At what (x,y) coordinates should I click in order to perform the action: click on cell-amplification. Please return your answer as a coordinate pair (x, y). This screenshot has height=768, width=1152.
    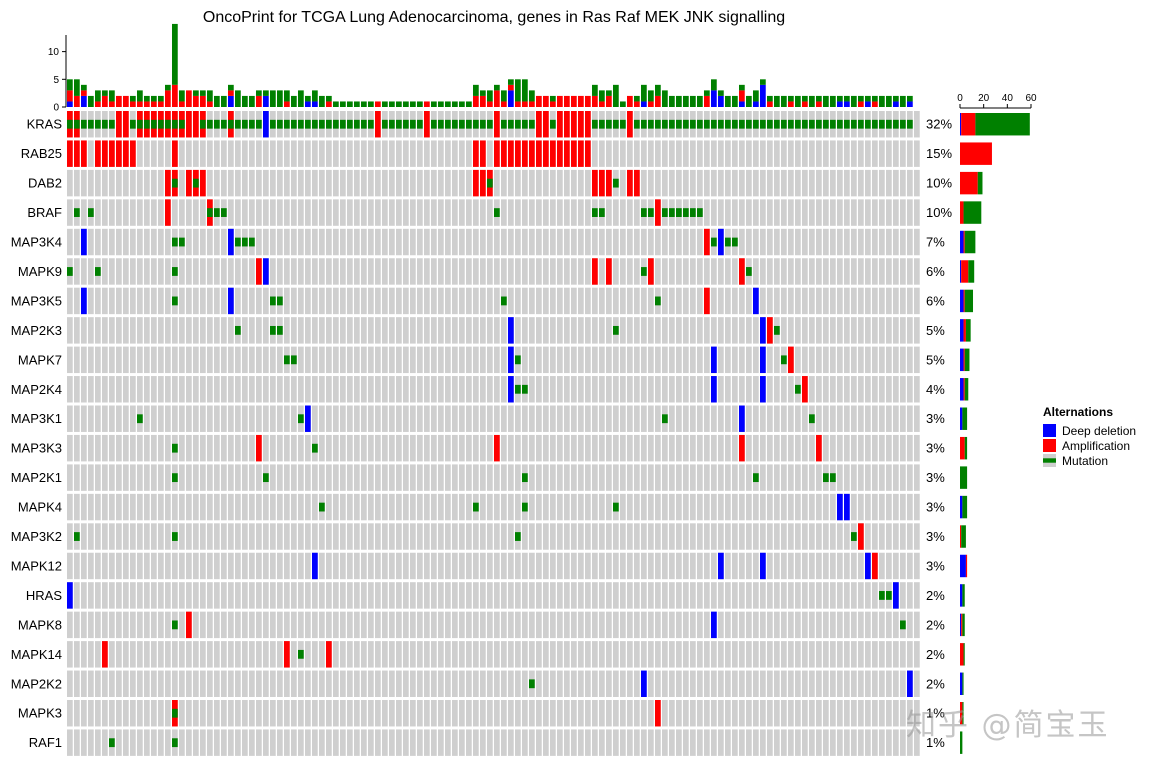
    Looking at the image, I should click on (658, 713).